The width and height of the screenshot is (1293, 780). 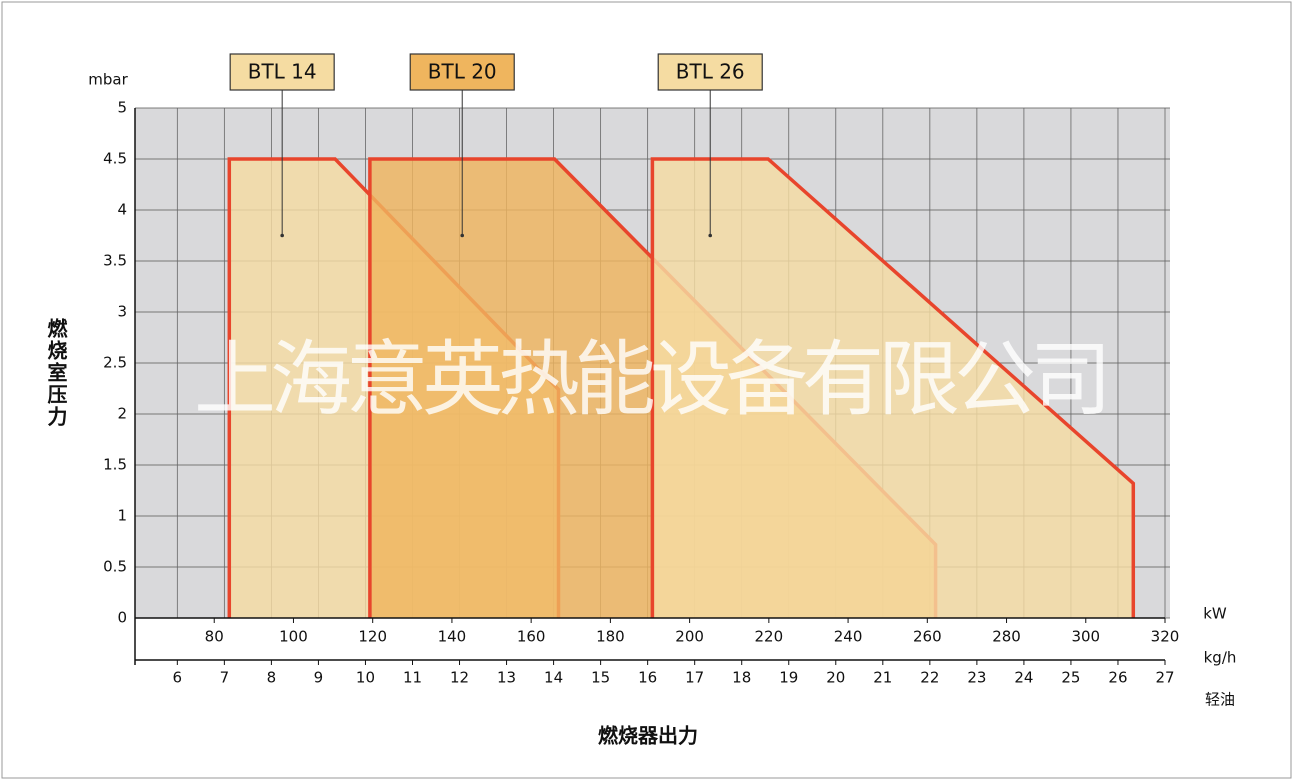 What do you see at coordinates (650, 379) in the screenshot?
I see `watermark: 上海意英热能设备有限公司` at bounding box center [650, 379].